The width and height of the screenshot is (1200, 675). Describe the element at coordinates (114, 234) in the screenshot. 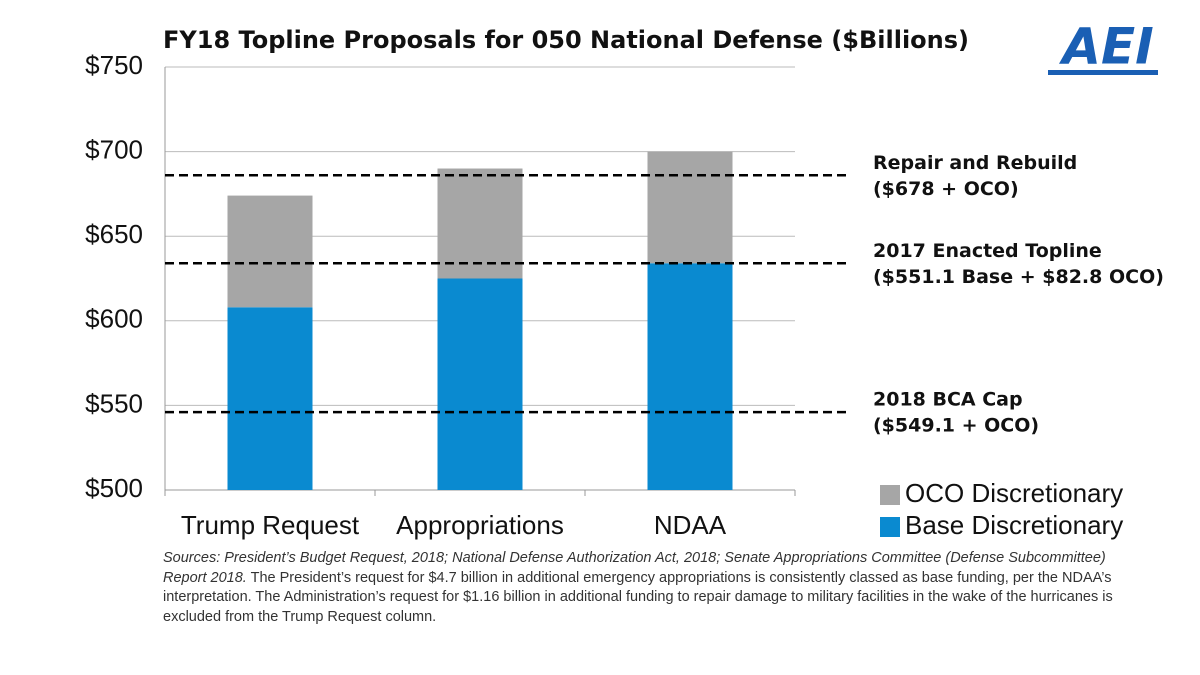

I see `y-tick-label: $650` at that location.